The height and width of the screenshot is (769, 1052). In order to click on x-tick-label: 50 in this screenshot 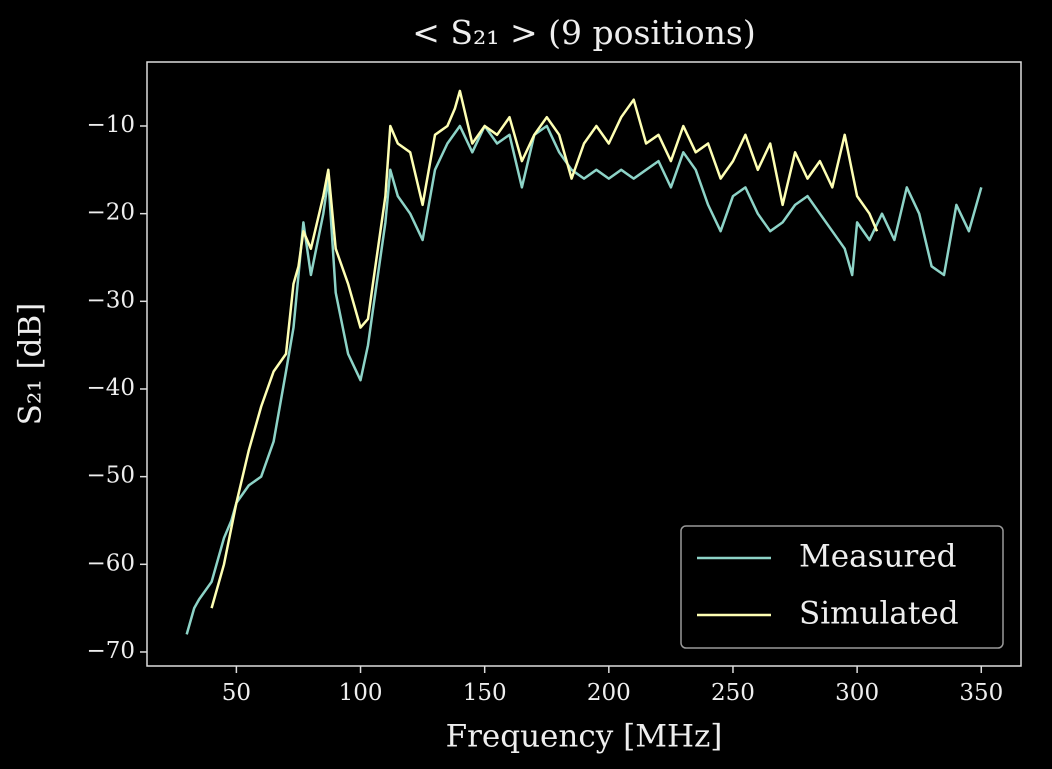, I will do `click(236, 693)`.